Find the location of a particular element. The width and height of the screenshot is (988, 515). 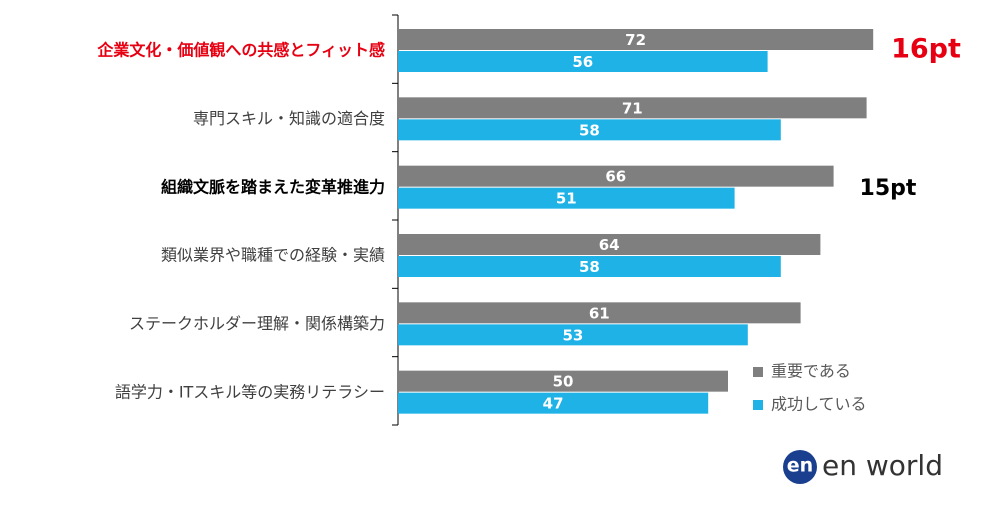

value-label: 72 is located at coordinates (635, 40).